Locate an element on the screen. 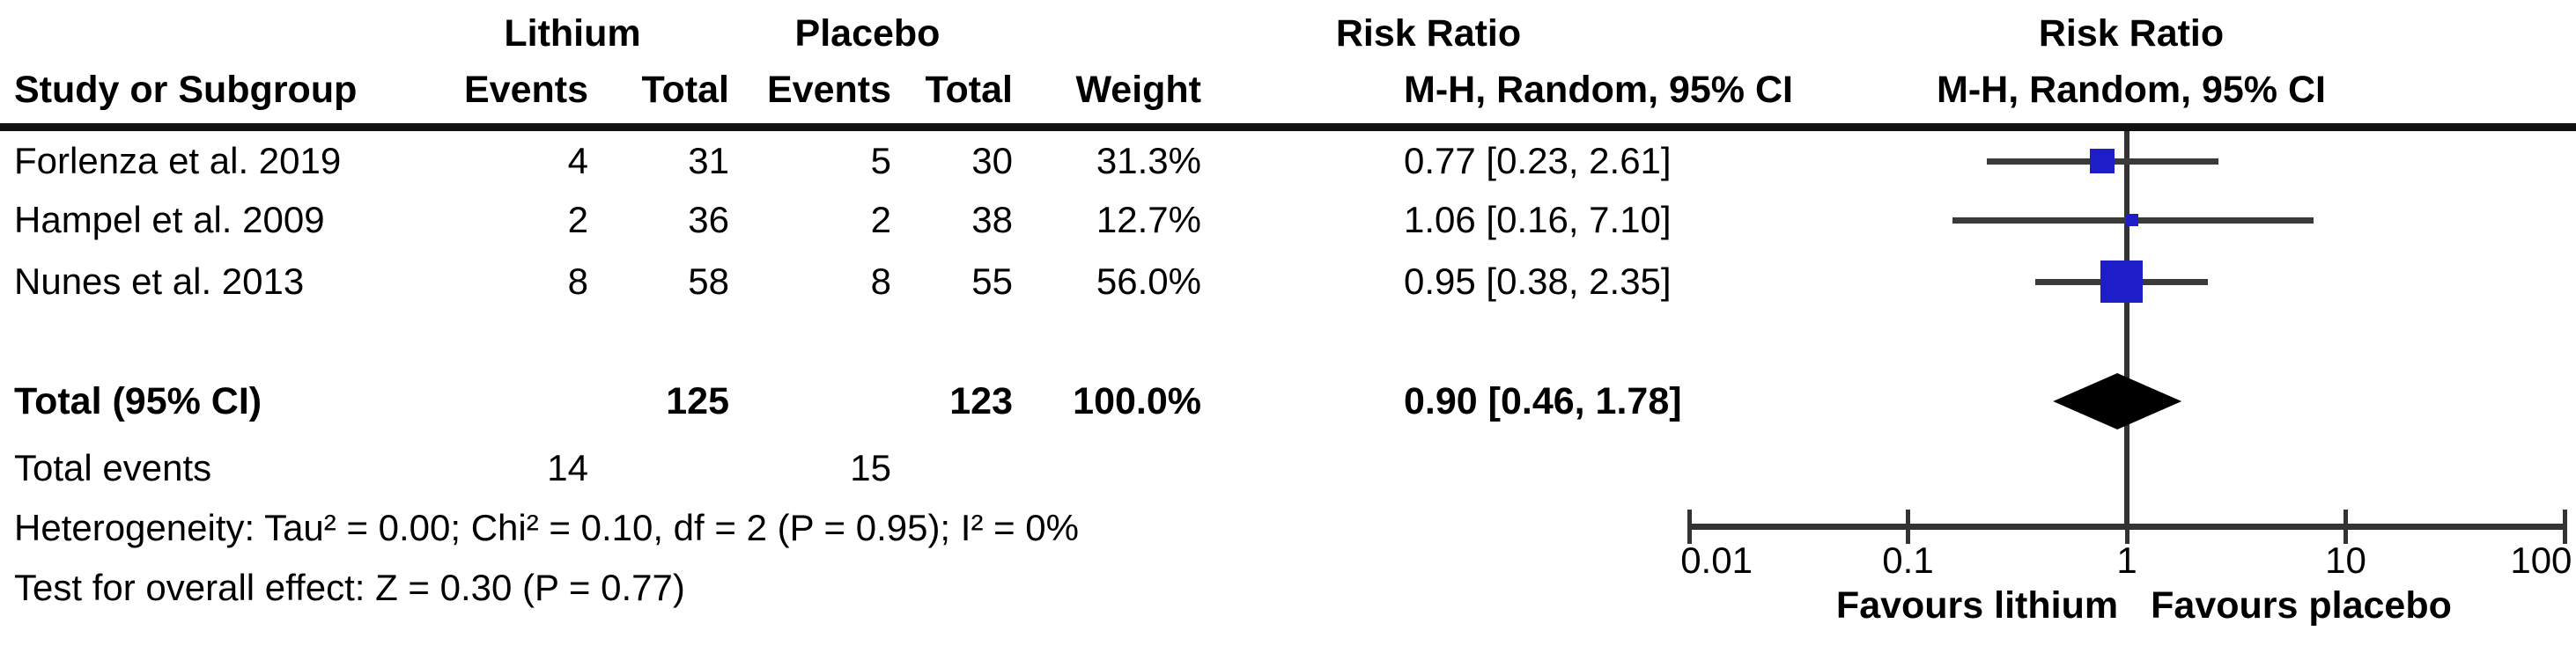 Image resolution: width=2576 pixels, height=653 pixels. pl-events-value: 5 is located at coordinates (880, 160).